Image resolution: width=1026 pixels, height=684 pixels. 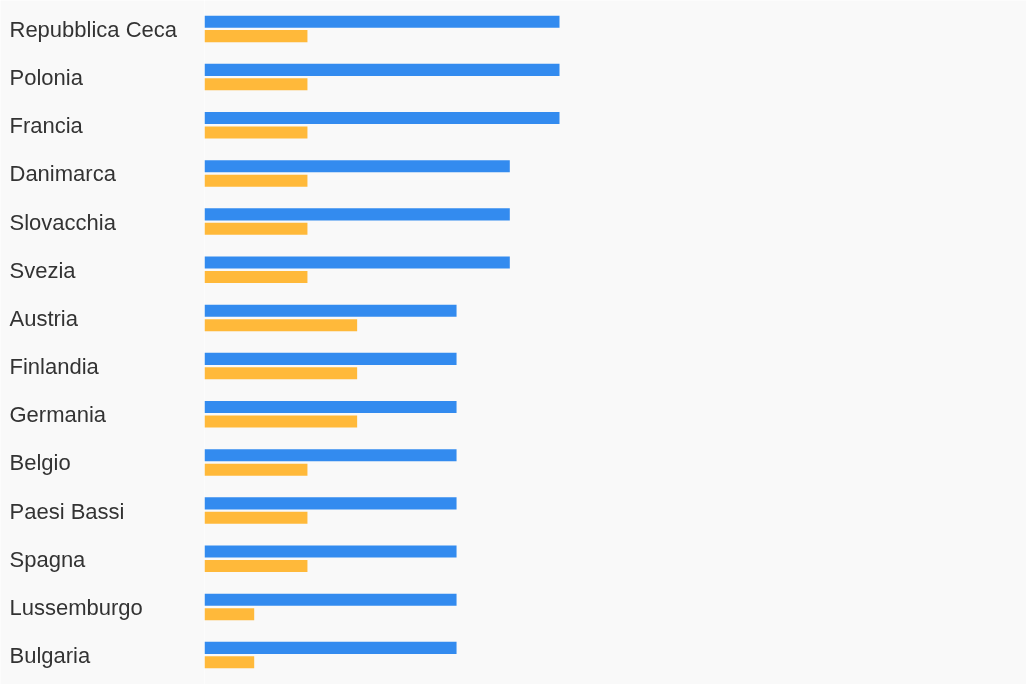 What do you see at coordinates (50, 656) in the screenshot?
I see `y-tick-label: Bulgaria` at bounding box center [50, 656].